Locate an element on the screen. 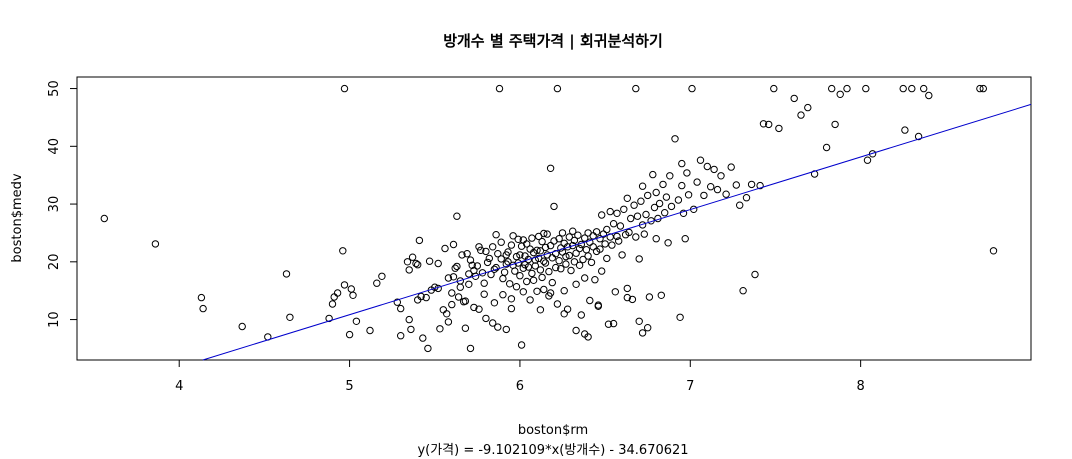  x-axis-label: boston$rm is located at coordinates (553, 430).